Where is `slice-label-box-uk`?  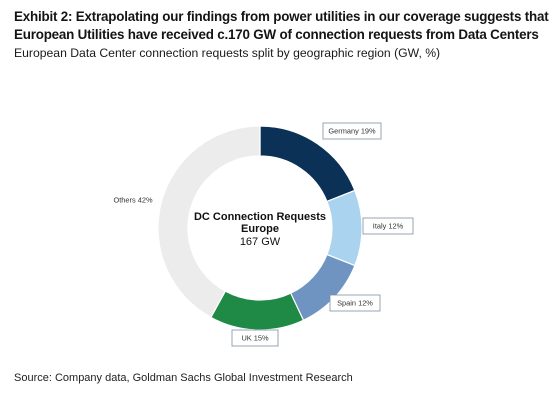
slice-label-box-uk is located at coordinates (255, 338).